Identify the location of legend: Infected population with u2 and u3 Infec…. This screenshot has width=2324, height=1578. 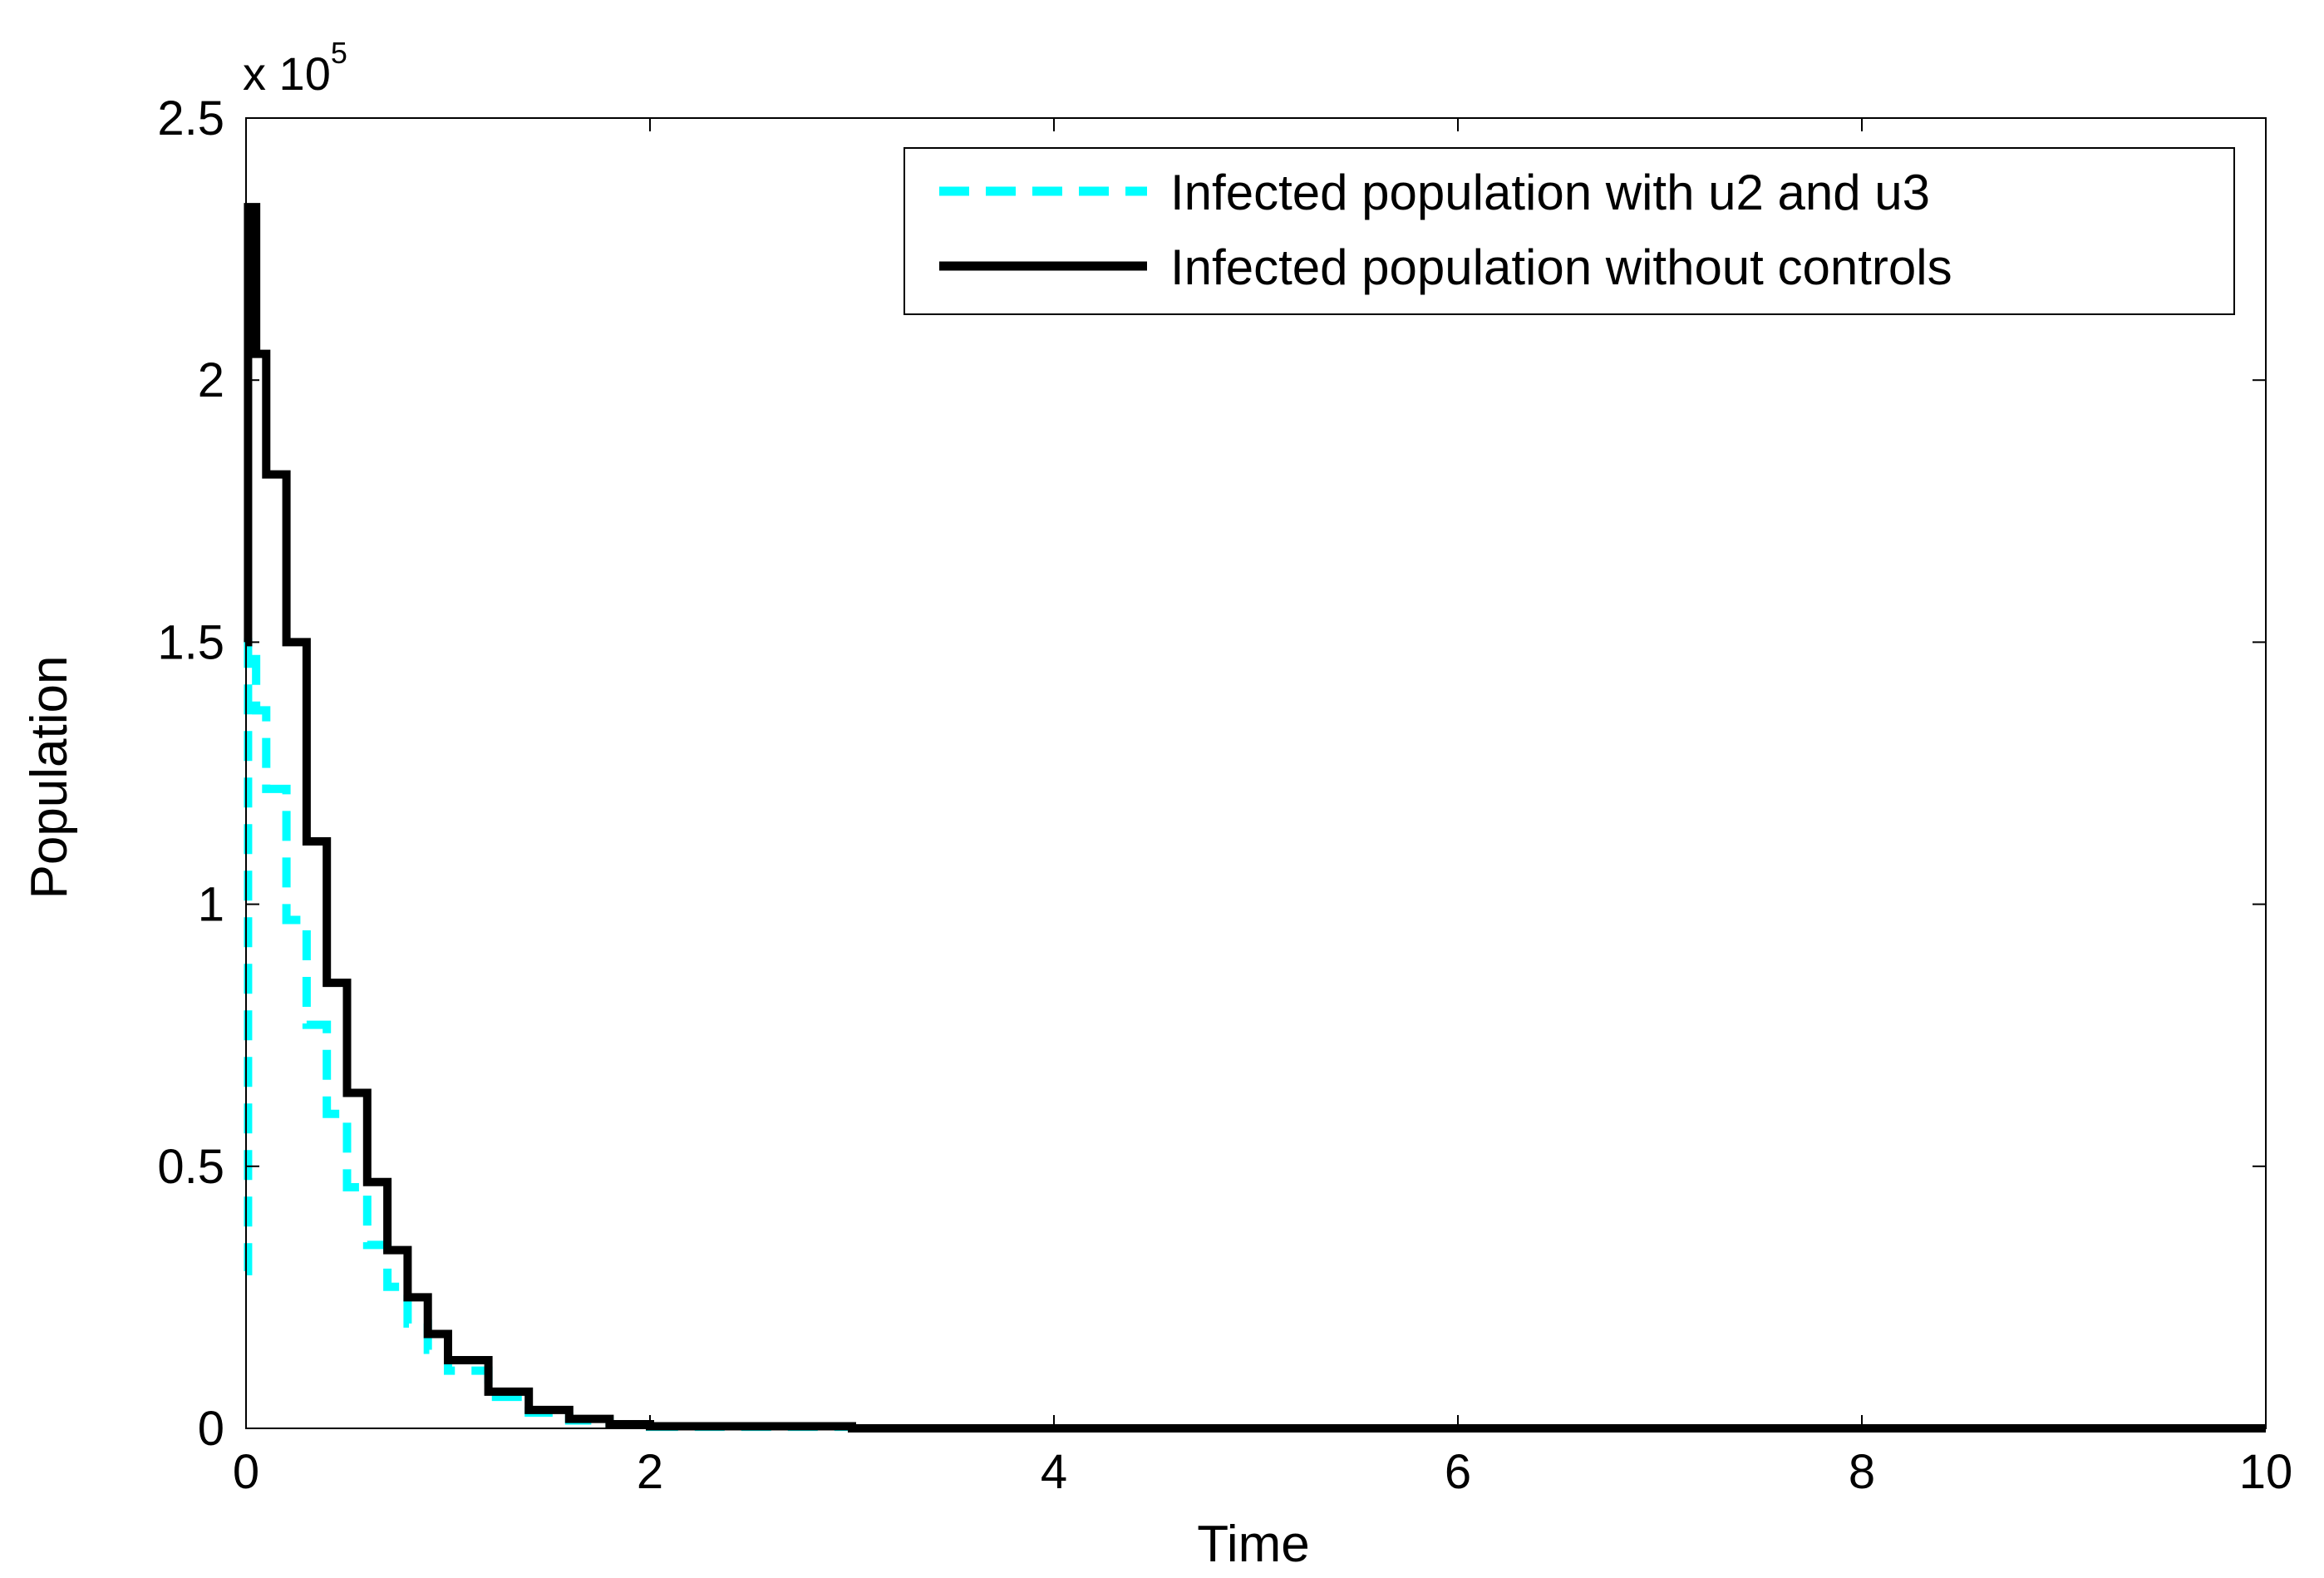
(1569, 231).